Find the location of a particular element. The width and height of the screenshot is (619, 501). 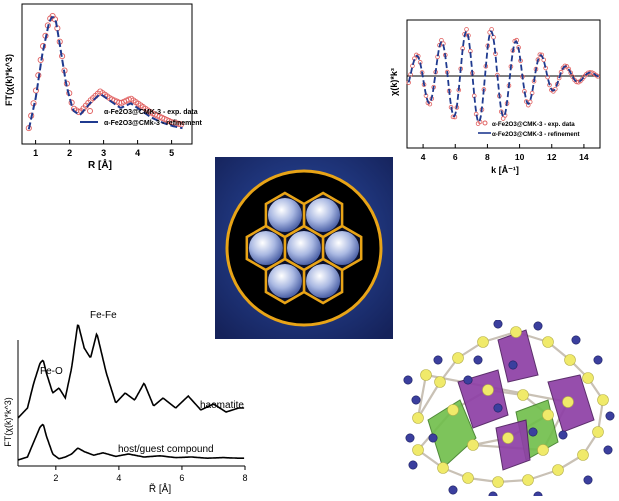

legend-label-fit: α-Fe2O3@CMk-3 - refinement is located at coordinates (153, 123).